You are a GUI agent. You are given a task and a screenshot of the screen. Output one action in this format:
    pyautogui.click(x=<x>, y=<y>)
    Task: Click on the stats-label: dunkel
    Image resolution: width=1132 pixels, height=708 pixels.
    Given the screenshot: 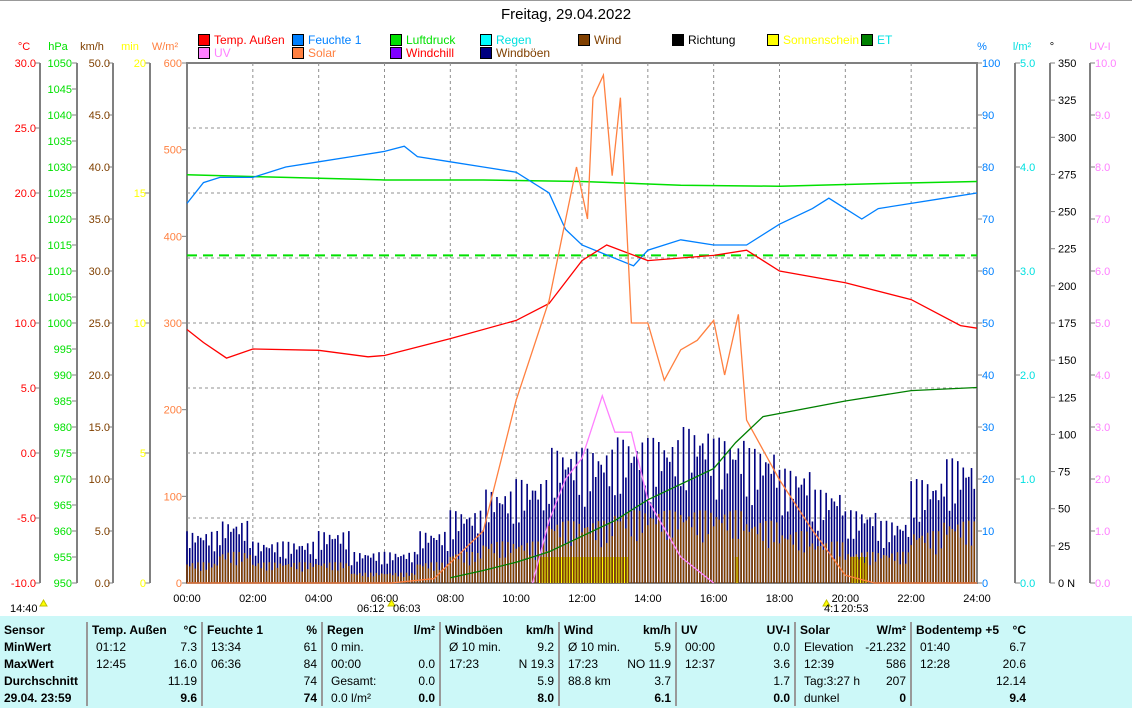 What is the action you would take?
    pyautogui.click(x=822, y=698)
    